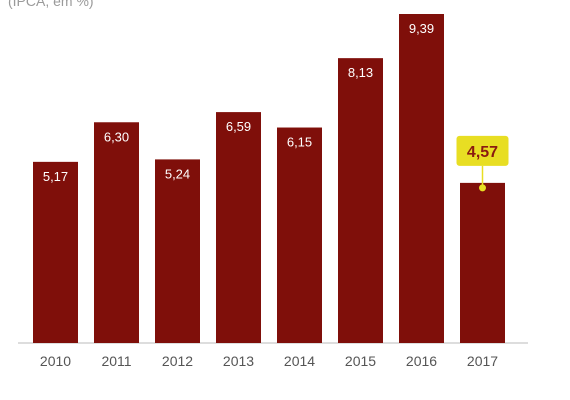  What do you see at coordinates (421, 178) in the screenshot?
I see `bar-2016` at bounding box center [421, 178].